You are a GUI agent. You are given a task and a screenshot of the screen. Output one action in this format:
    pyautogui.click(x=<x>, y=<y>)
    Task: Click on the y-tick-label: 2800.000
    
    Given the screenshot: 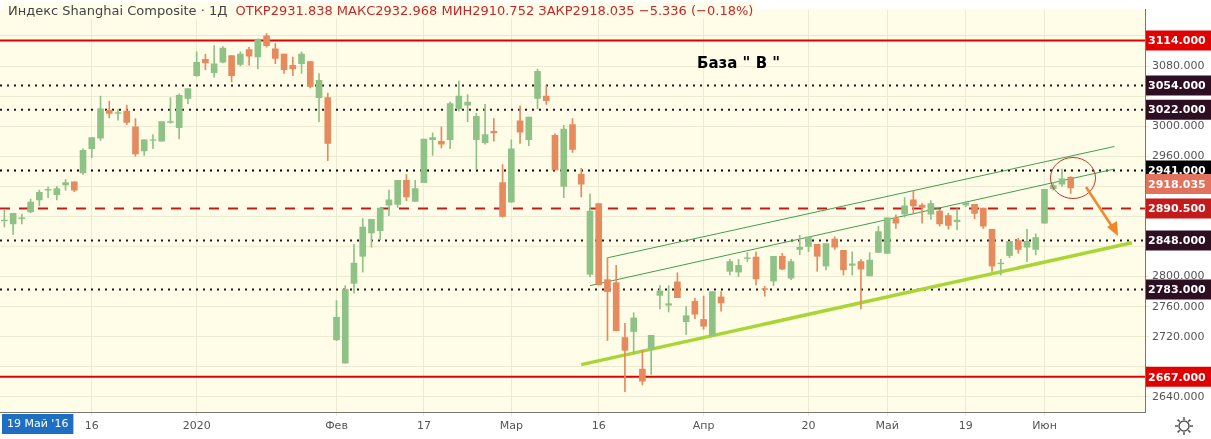 What is the action you would take?
    pyautogui.click(x=1178, y=276)
    